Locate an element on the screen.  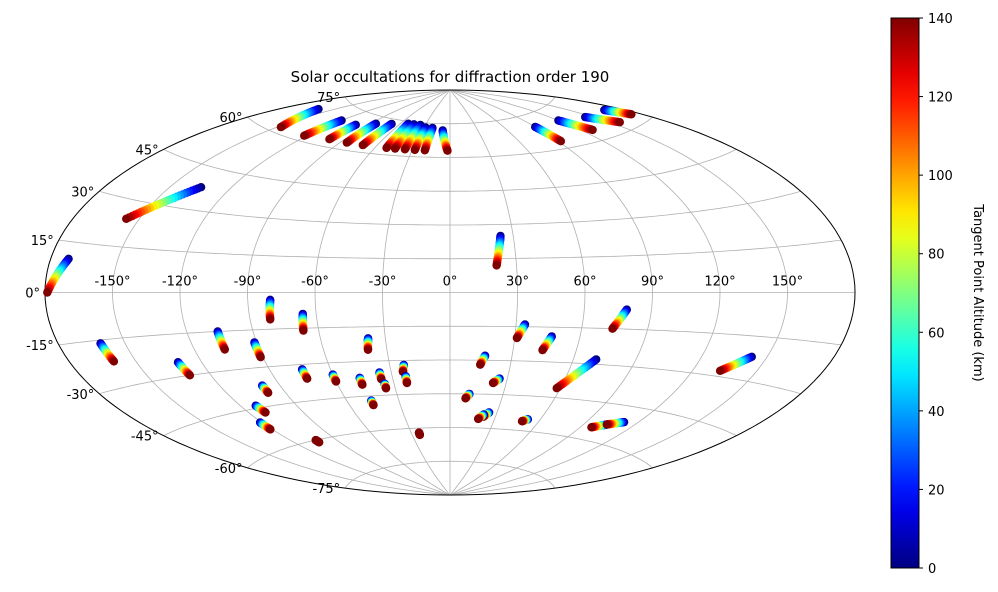
latitude-tick-label: 15° is located at coordinates (42, 241).